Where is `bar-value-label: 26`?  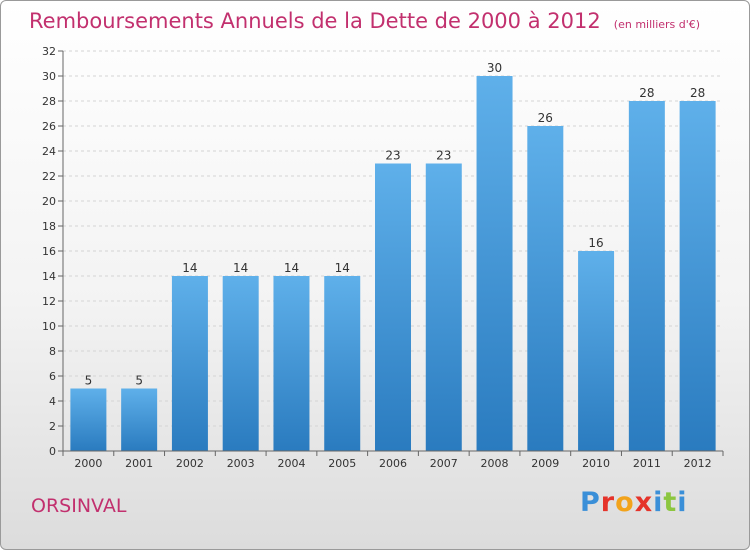
bar-value-label: 26 is located at coordinates (545, 118).